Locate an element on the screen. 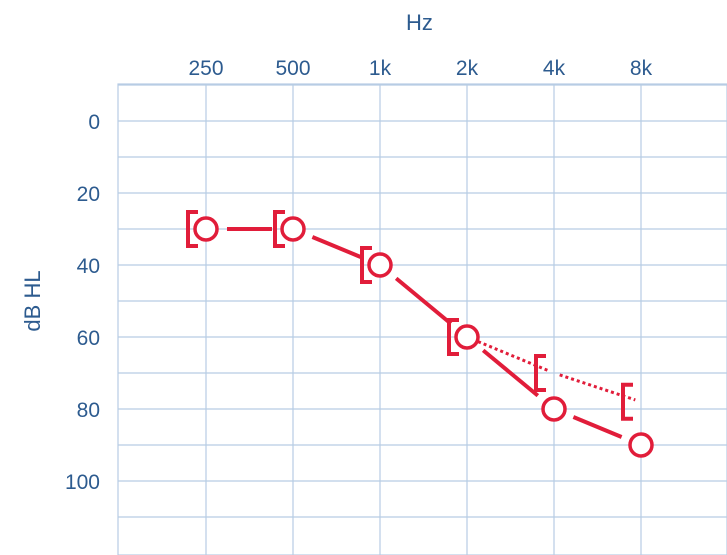 The image size is (727, 555). x-tick-label: 500 is located at coordinates (292, 68).